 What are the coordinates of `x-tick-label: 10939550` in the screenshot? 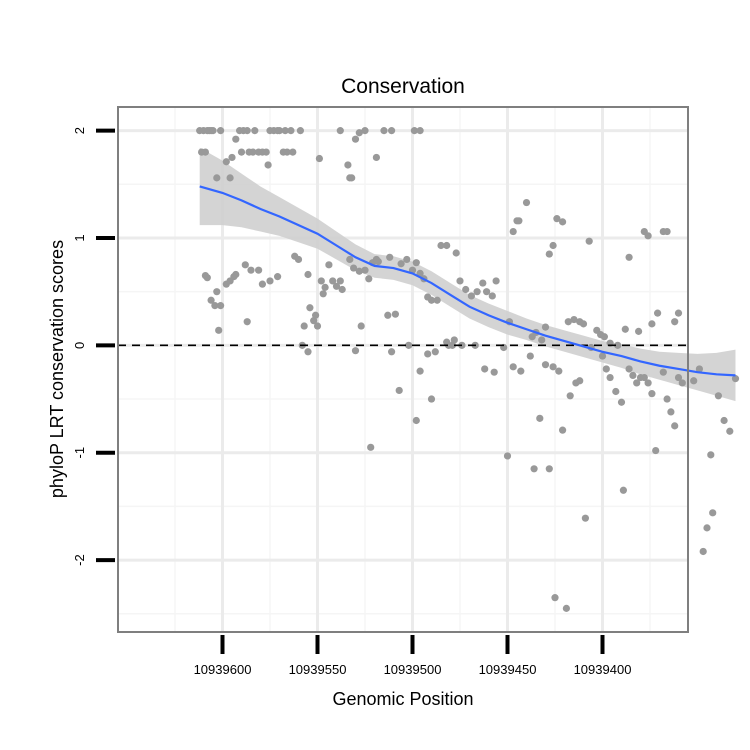 It's located at (318, 669).